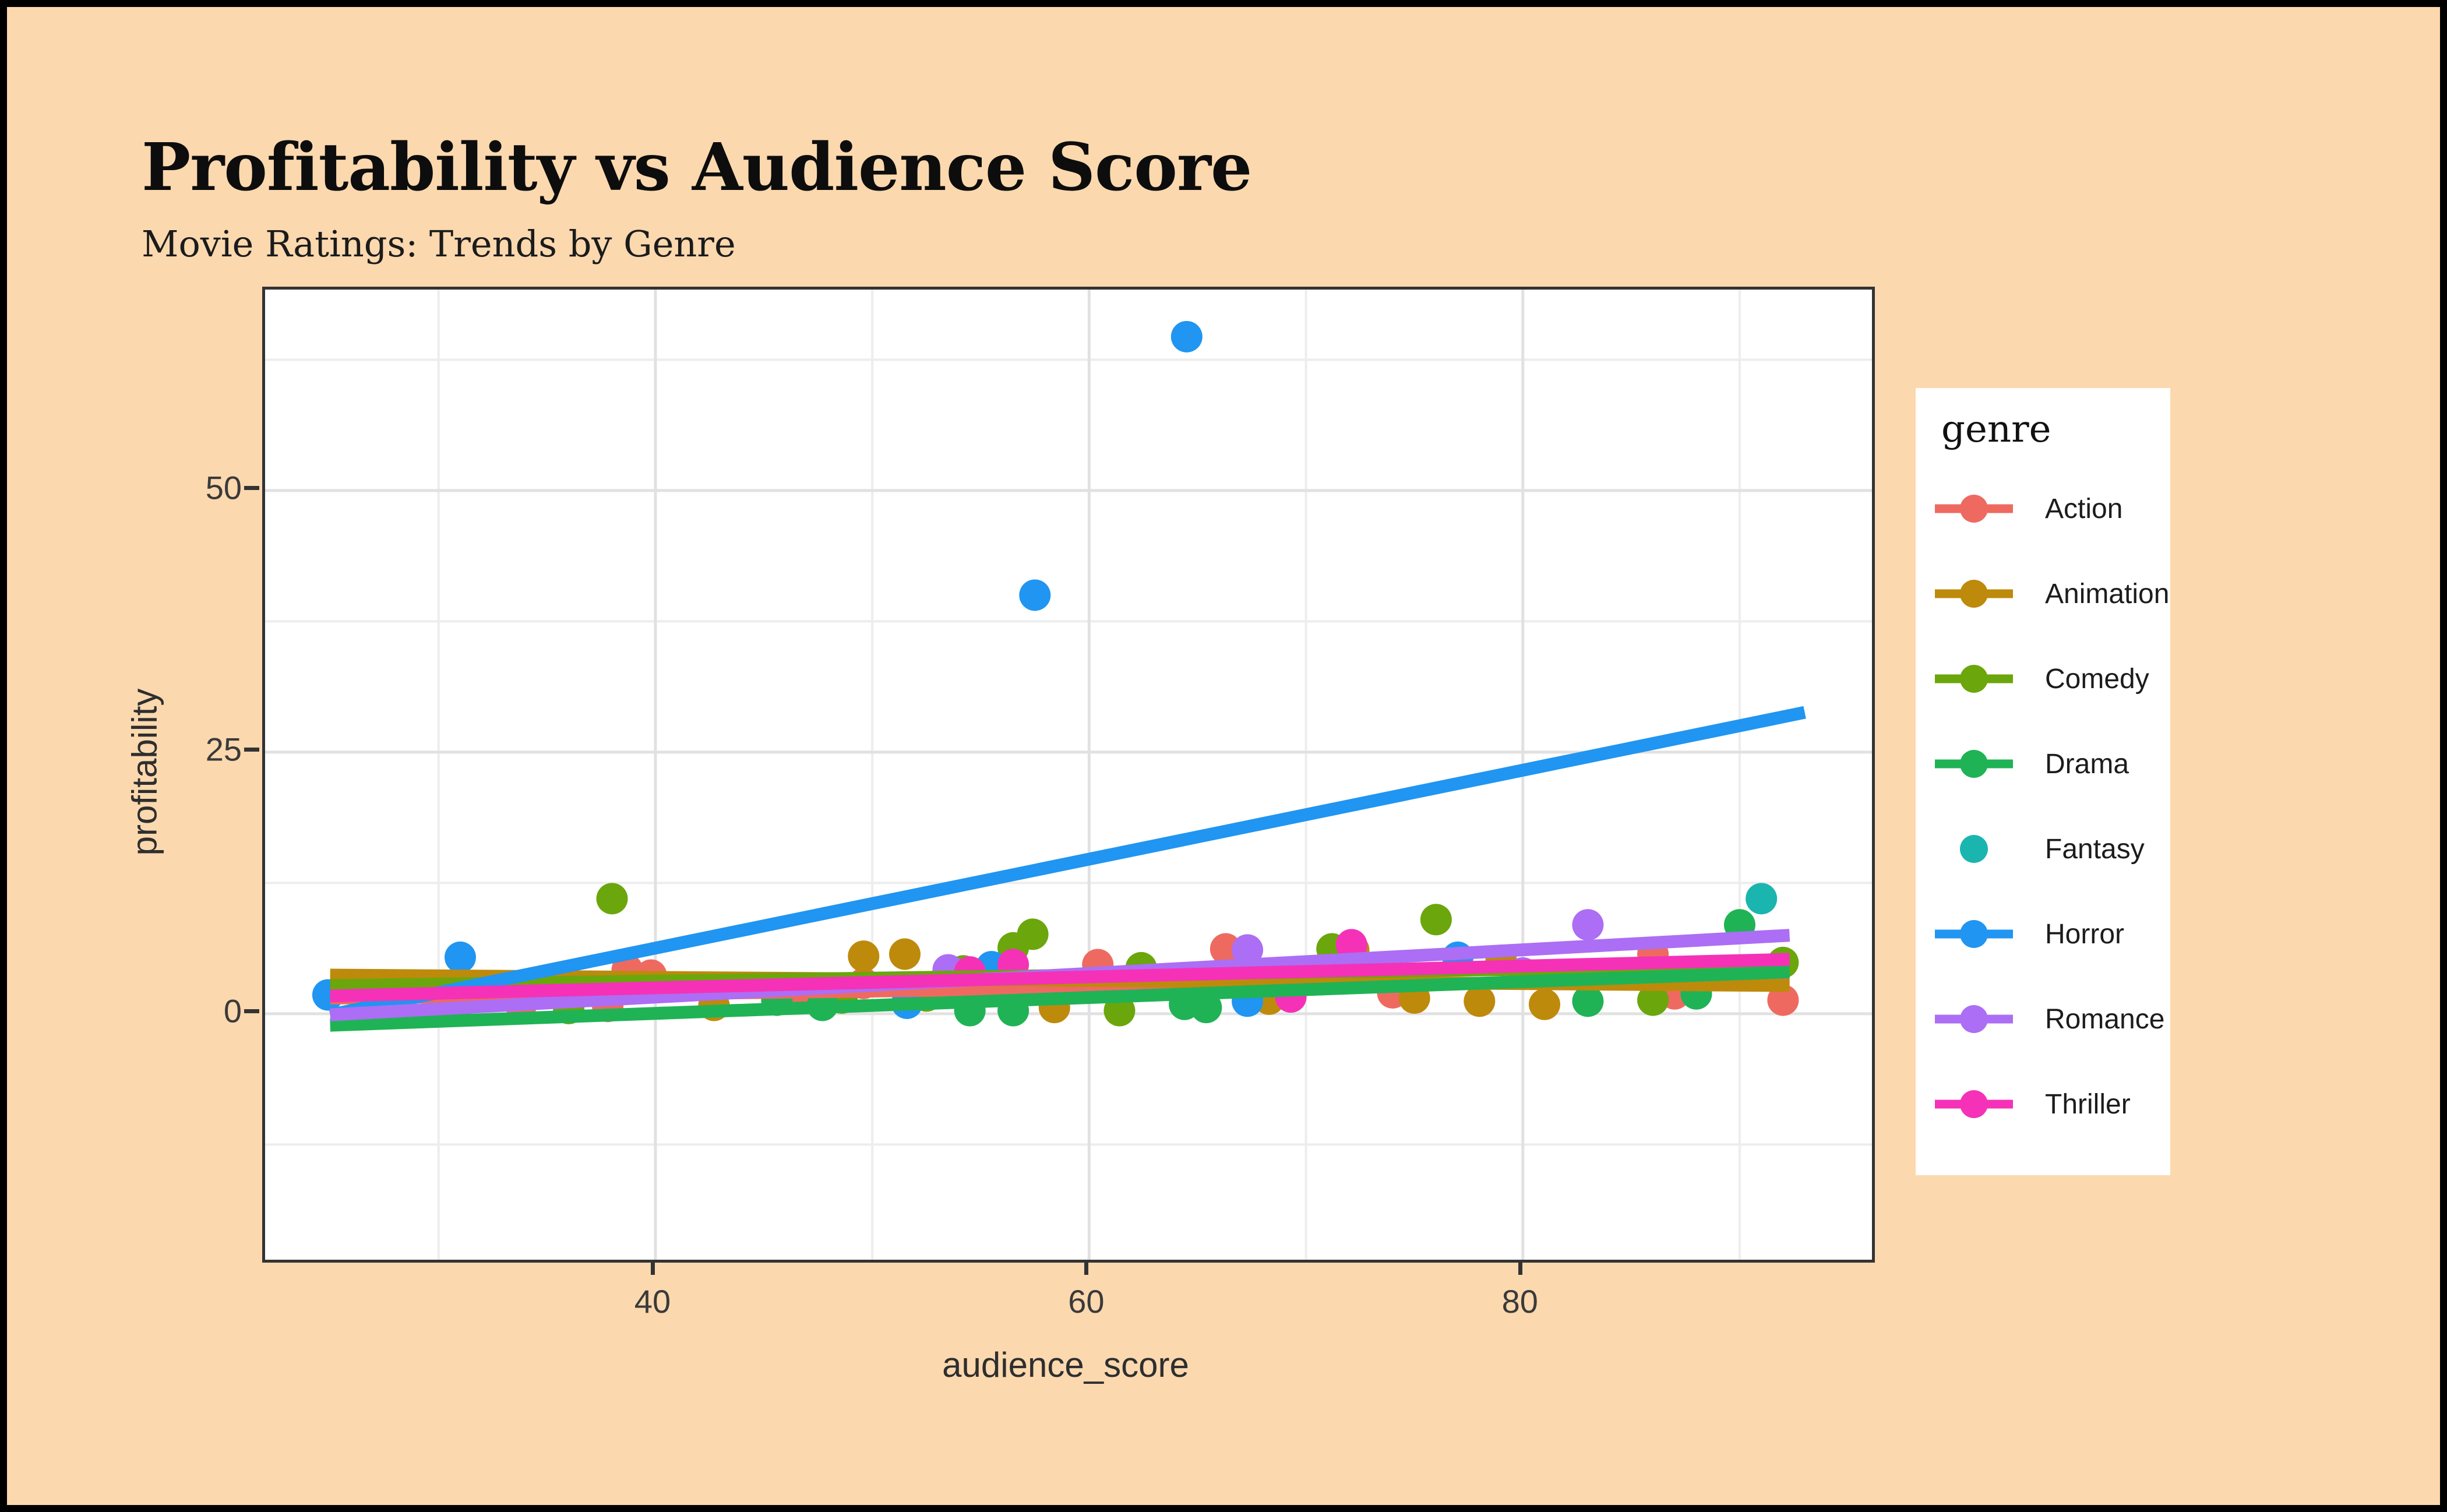 The image size is (2447, 1512). Describe the element at coordinates (2043, 593) in the screenshot. I see `legend-item-animation: Animation` at that location.